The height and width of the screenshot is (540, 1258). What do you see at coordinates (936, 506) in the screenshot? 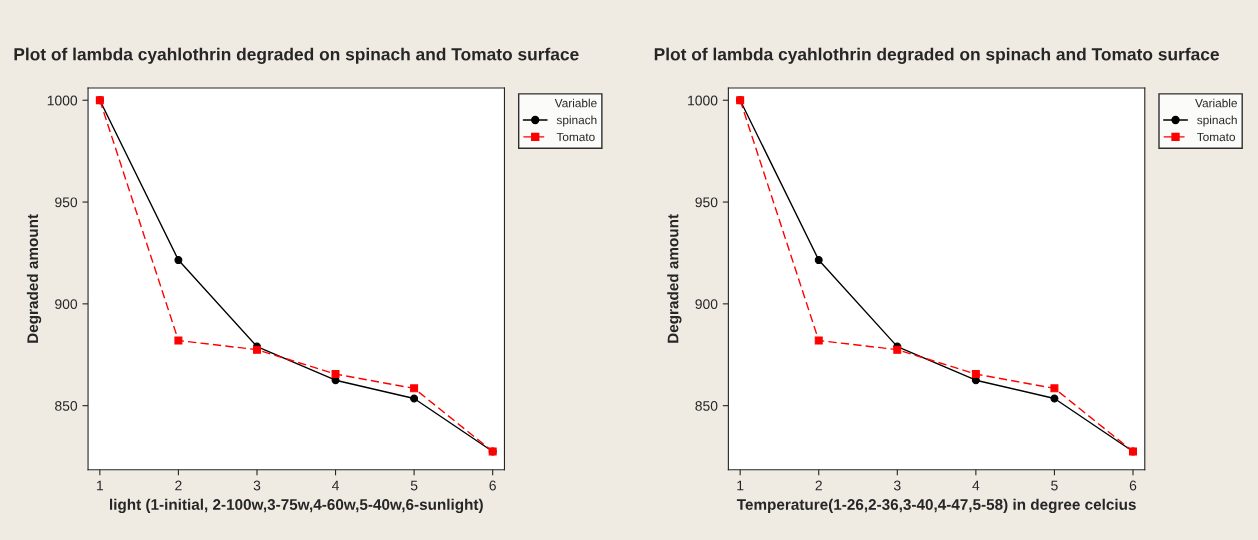
I see `x-axis-title: Temperature(1-26,2-36,3-40,4-47,5-58) in degree celcius` at bounding box center [936, 506].